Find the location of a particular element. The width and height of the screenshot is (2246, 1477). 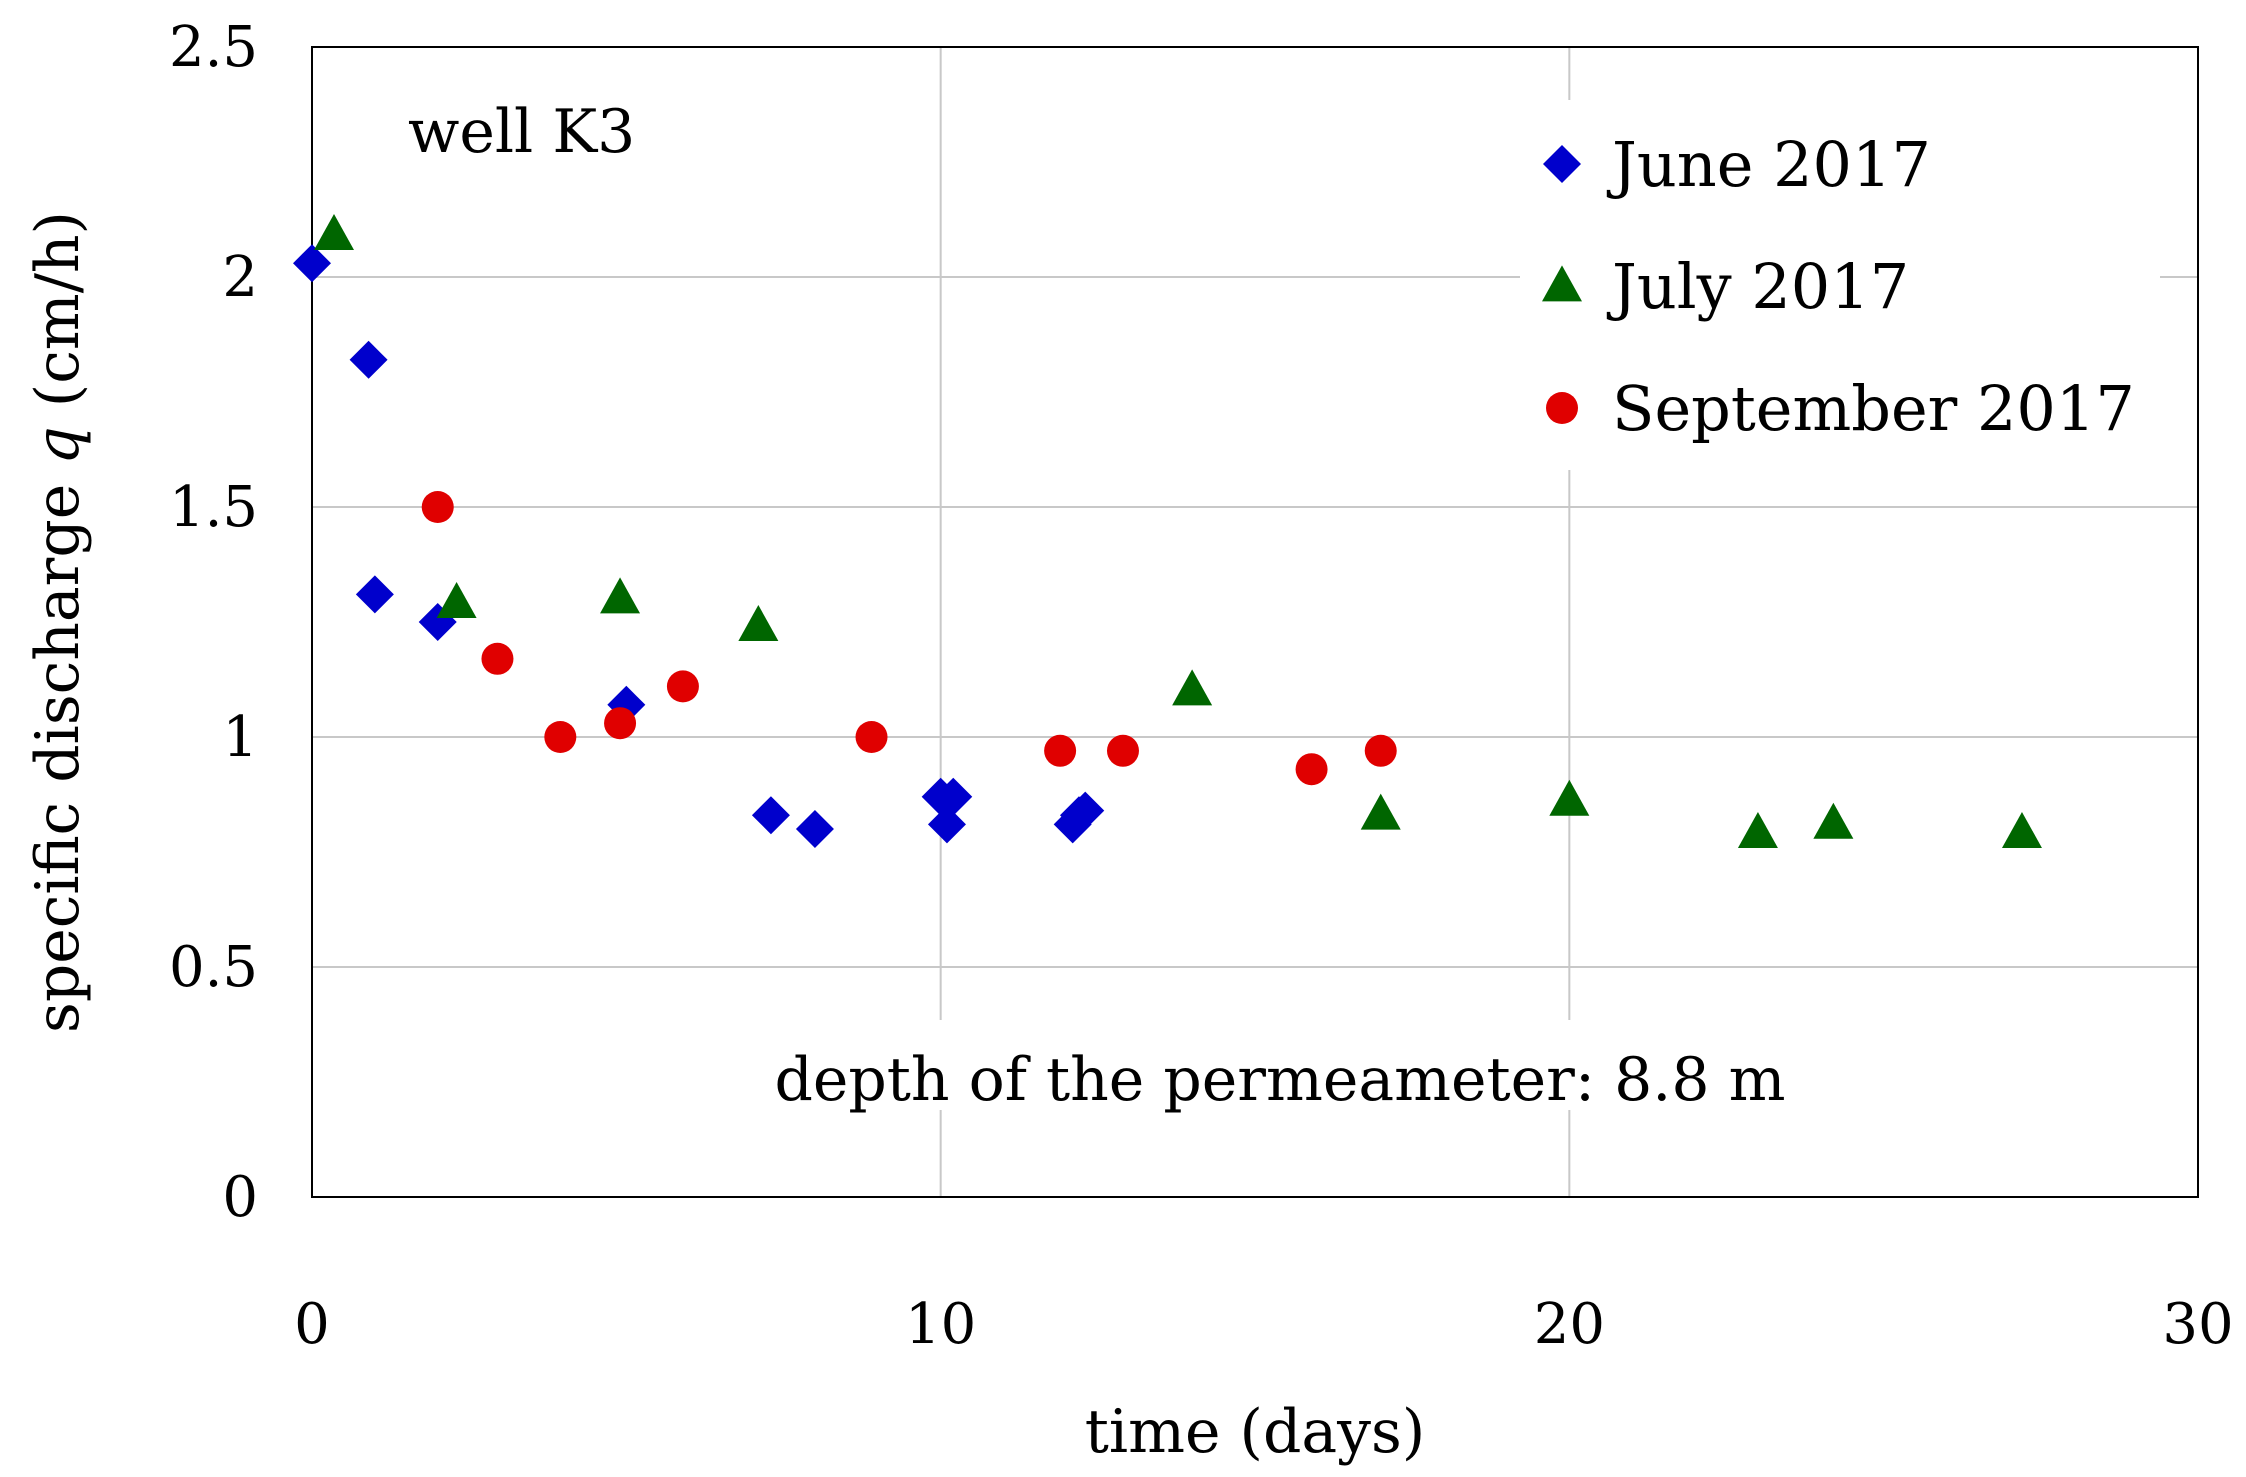

legend-marker-july-2017 is located at coordinates (1562, 283).